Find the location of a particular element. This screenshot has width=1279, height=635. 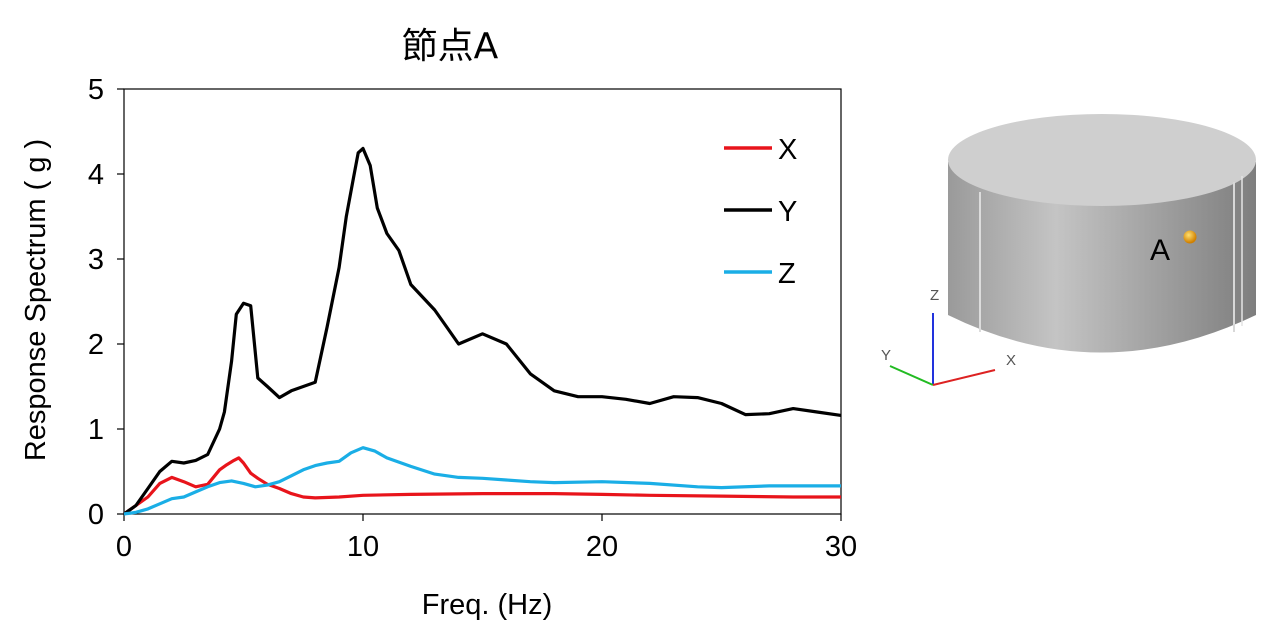

x-axis-ticks: 0 10 20 30 is located at coordinates (486, 538).